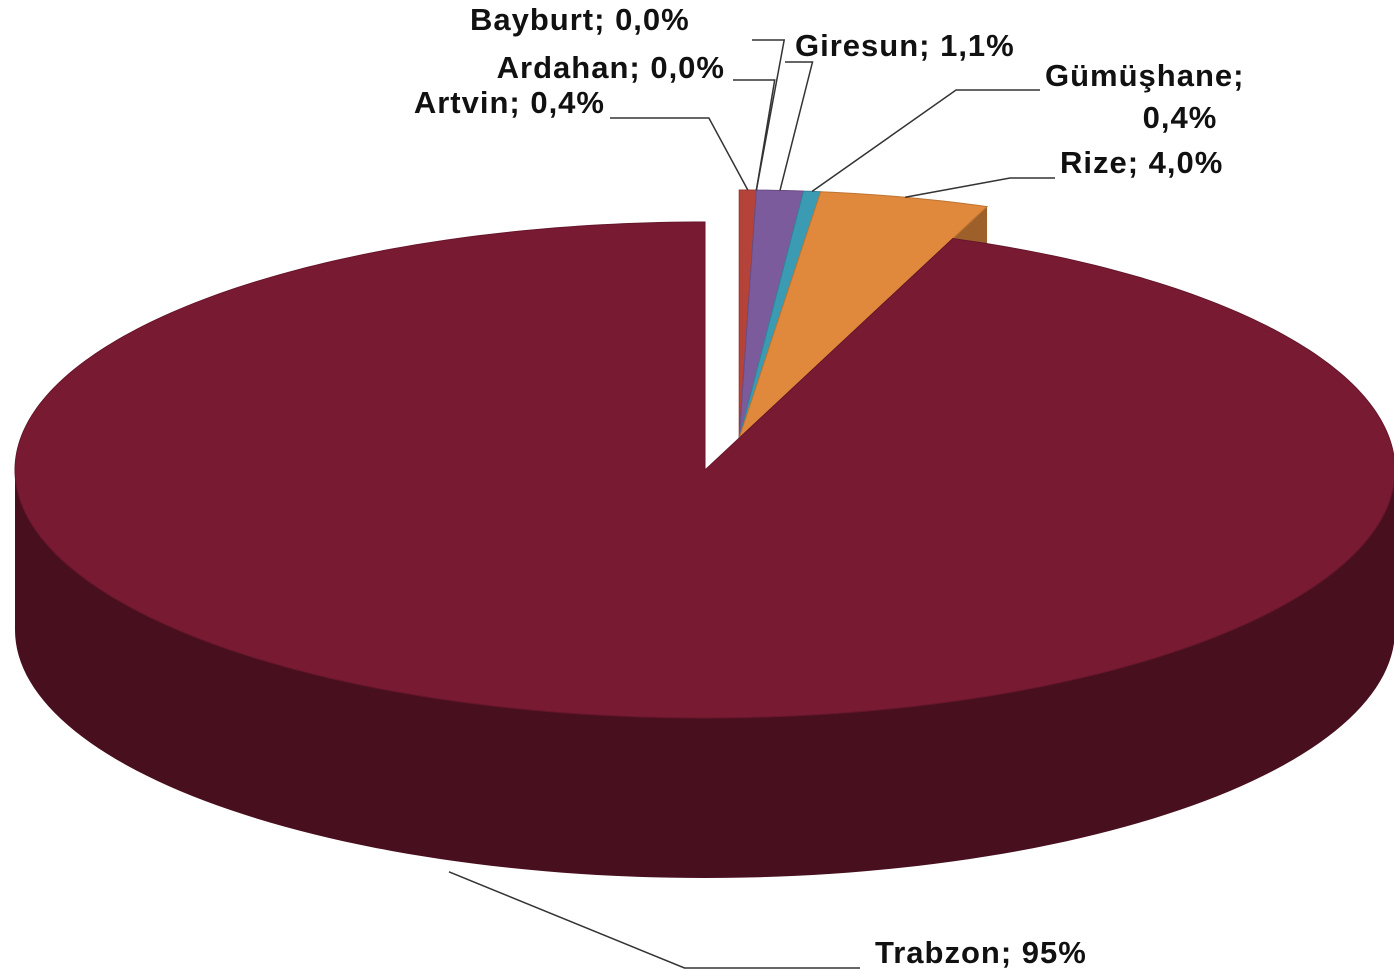 The height and width of the screenshot is (976, 1394). Describe the element at coordinates (863, 315) in the screenshot. I see `slice` at that location.